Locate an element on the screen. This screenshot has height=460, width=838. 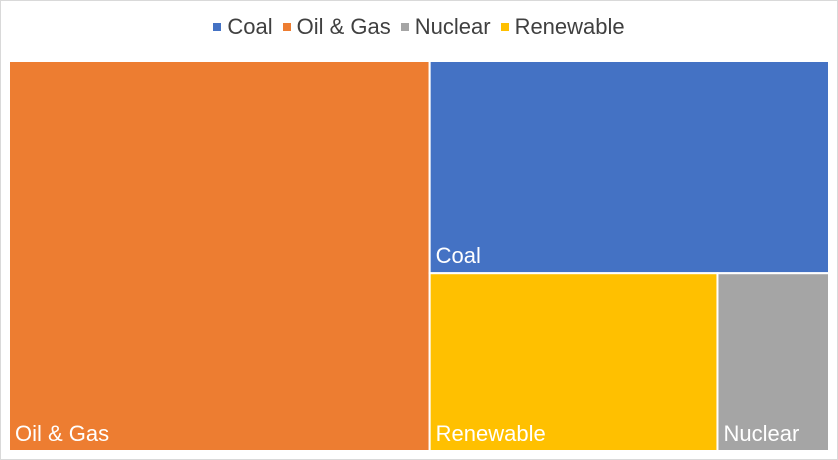
treemap-label-coal: Coal is located at coordinates (458, 255).